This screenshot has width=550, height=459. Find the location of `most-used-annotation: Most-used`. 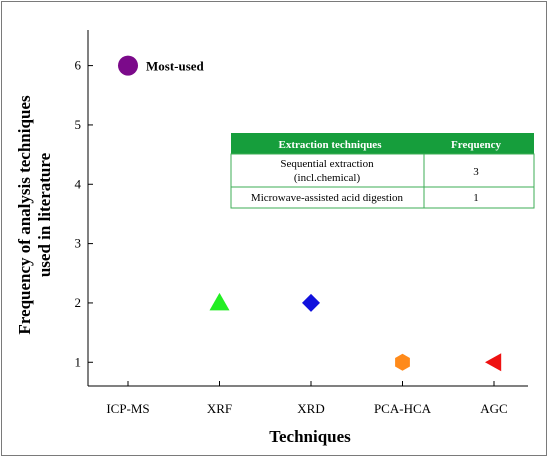

most-used-annotation: Most-used is located at coordinates (175, 66).